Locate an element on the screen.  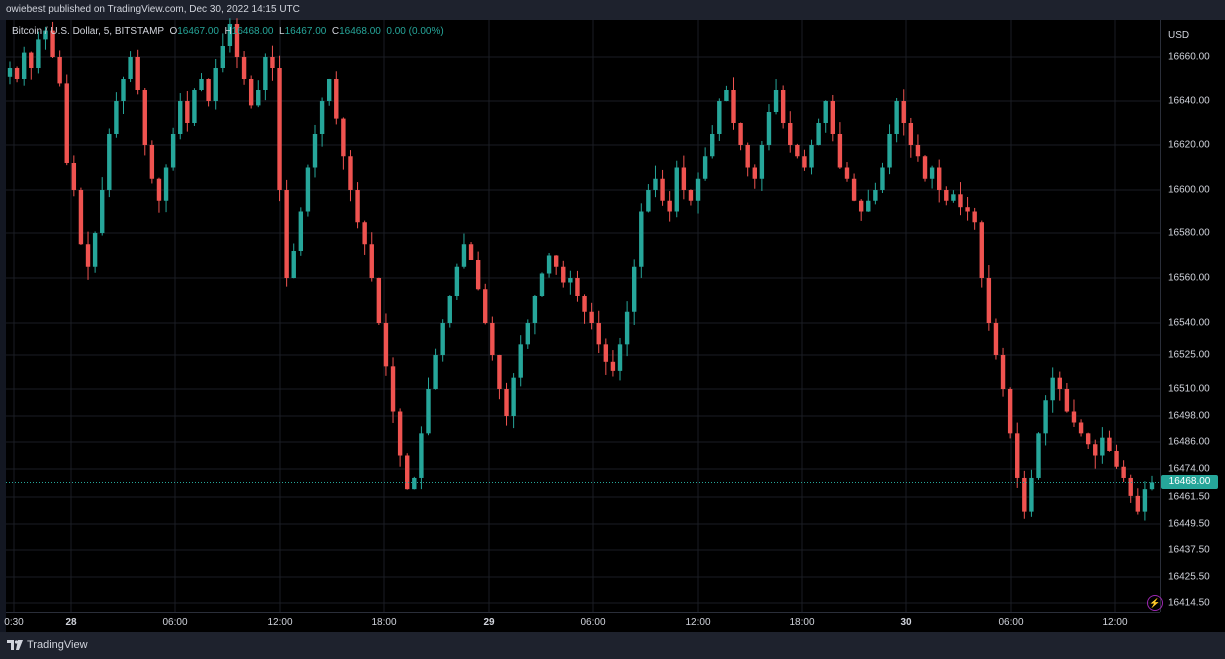
open-value: 16467.00 is located at coordinates (198, 31).